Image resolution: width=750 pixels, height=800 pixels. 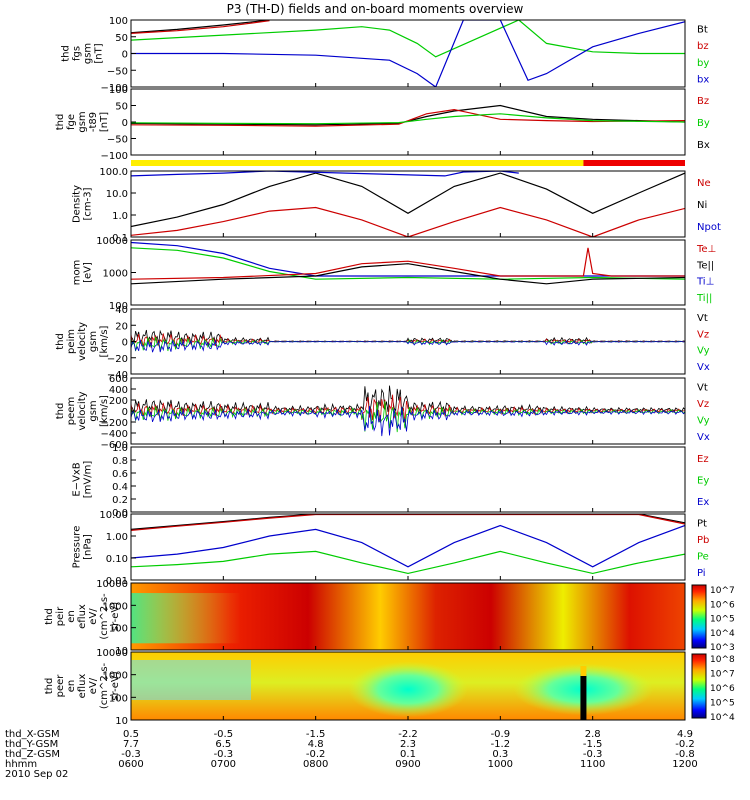 What do you see at coordinates (593, 744) in the screenshot?
I see `axis-tick-y-5: -1.5` at bounding box center [593, 744].